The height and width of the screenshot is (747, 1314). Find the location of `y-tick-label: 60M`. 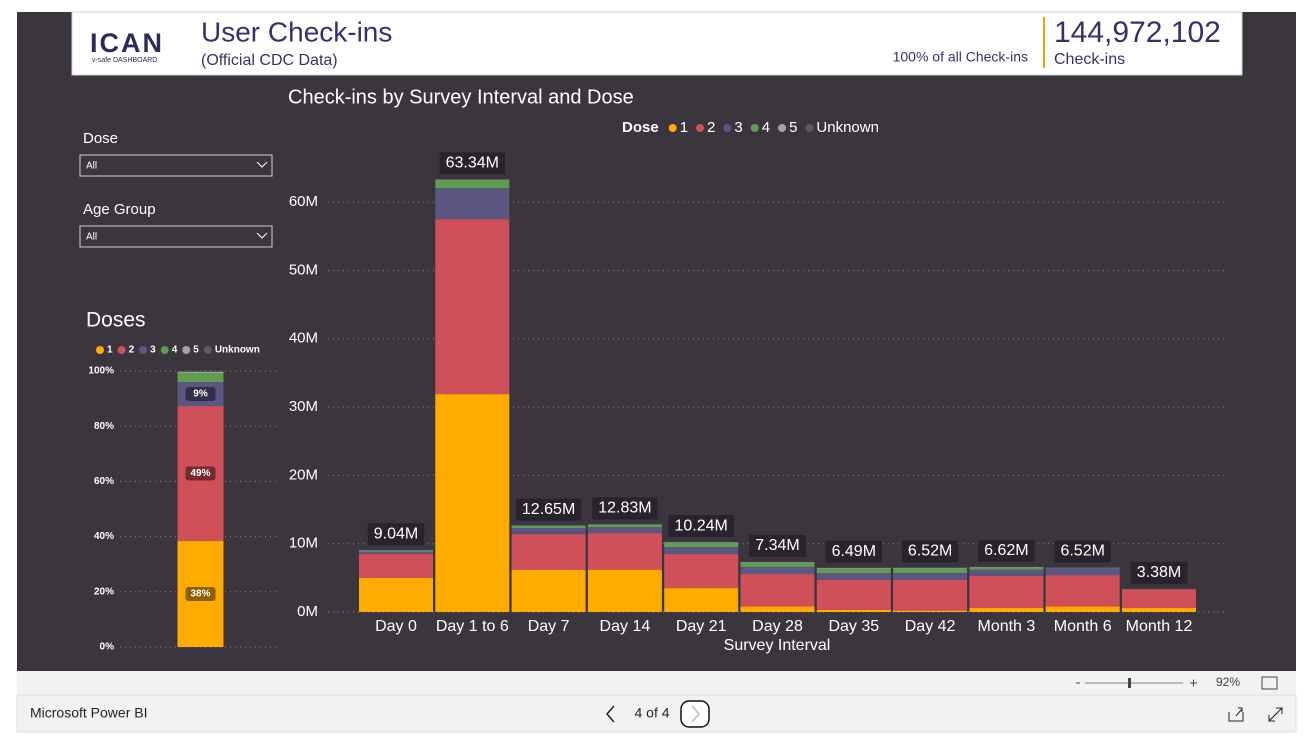

y-tick-label: 60M is located at coordinates (303, 201).